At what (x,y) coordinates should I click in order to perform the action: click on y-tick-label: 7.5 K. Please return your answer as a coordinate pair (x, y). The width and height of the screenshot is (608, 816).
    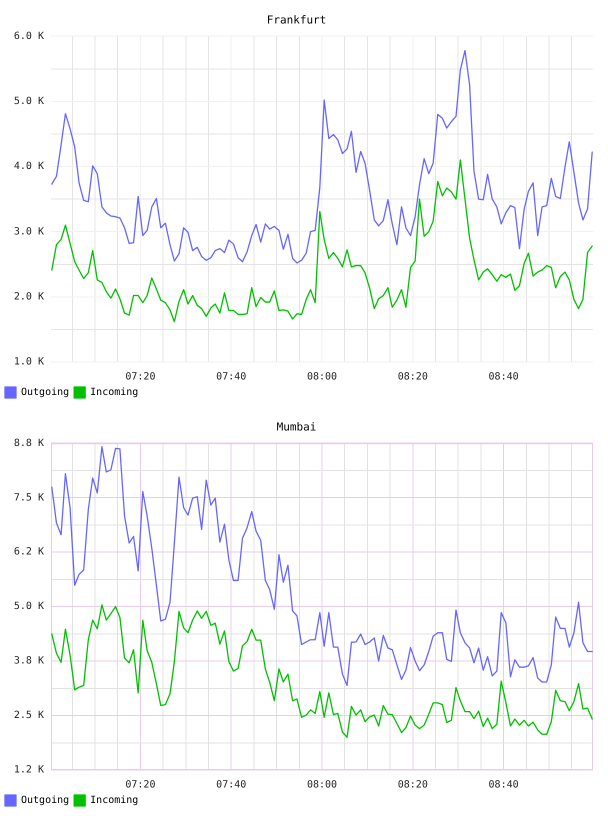
    Looking at the image, I should click on (29, 498).